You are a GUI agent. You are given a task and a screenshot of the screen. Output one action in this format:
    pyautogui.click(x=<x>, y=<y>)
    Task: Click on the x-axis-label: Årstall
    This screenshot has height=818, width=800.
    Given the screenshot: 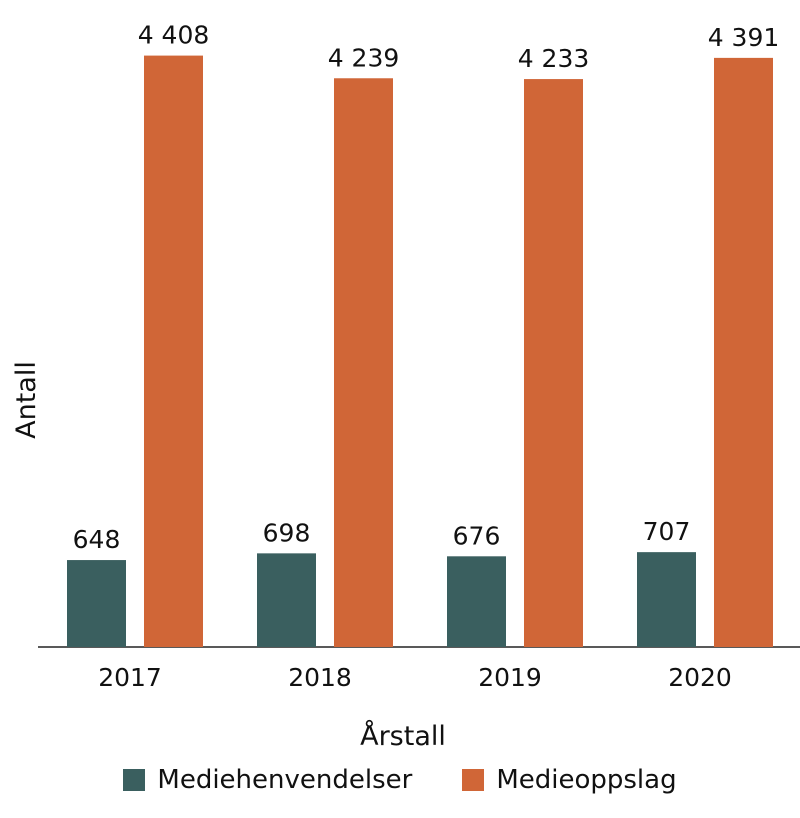 What is the action you would take?
    pyautogui.click(x=403, y=736)
    